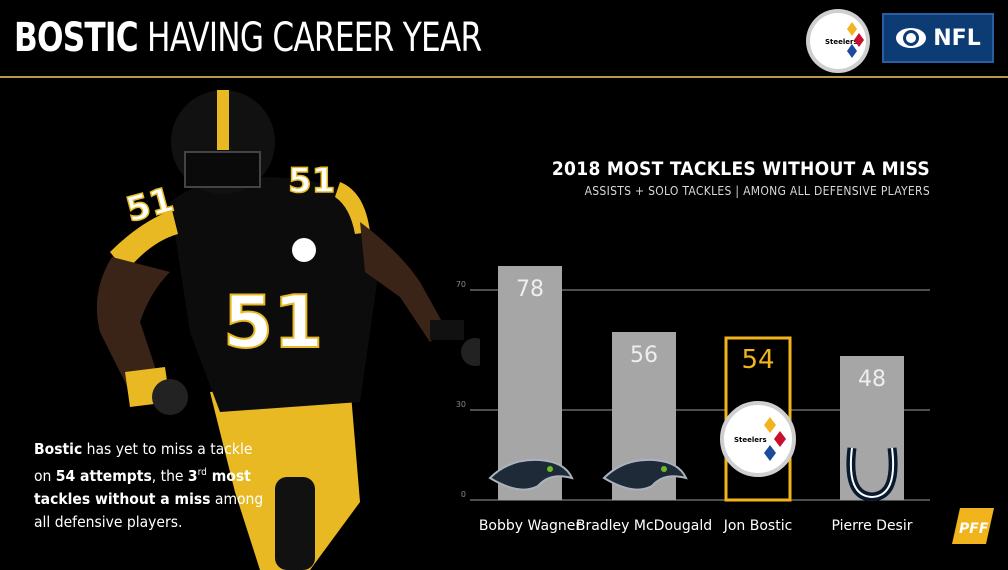  What do you see at coordinates (192, 476) in the screenshot?
I see `caption-rank: 3` at bounding box center [192, 476].